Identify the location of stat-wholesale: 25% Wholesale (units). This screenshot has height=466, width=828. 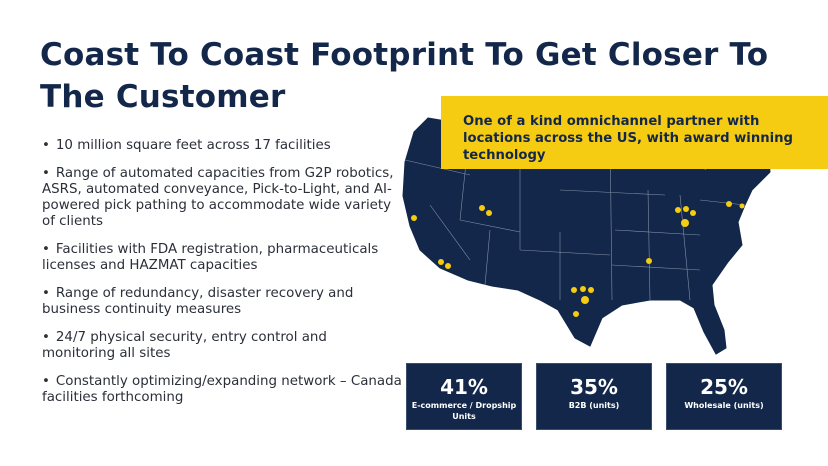
(724, 396).